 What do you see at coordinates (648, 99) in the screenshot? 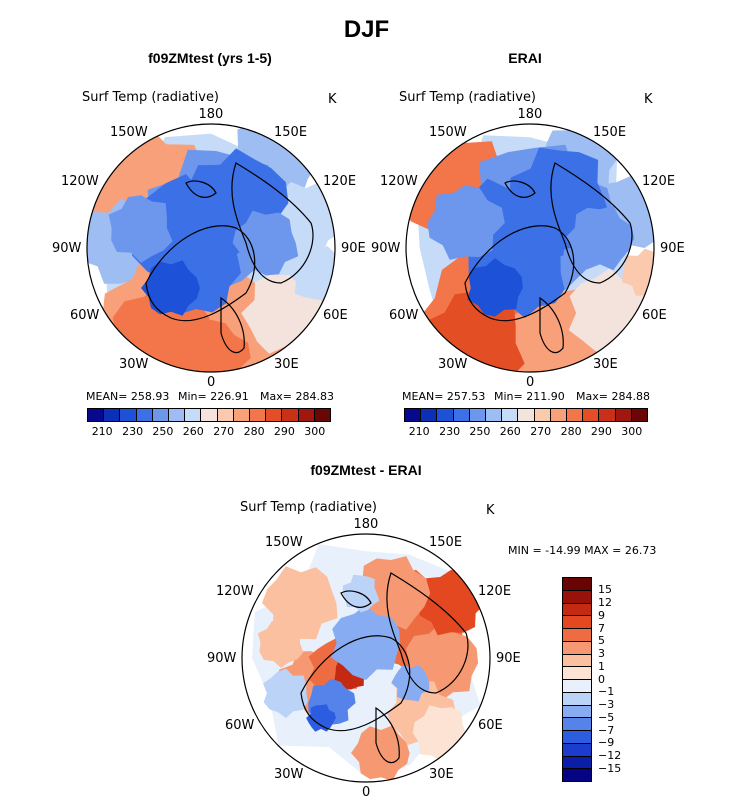
I see `units-label-obs: K` at bounding box center [648, 99].